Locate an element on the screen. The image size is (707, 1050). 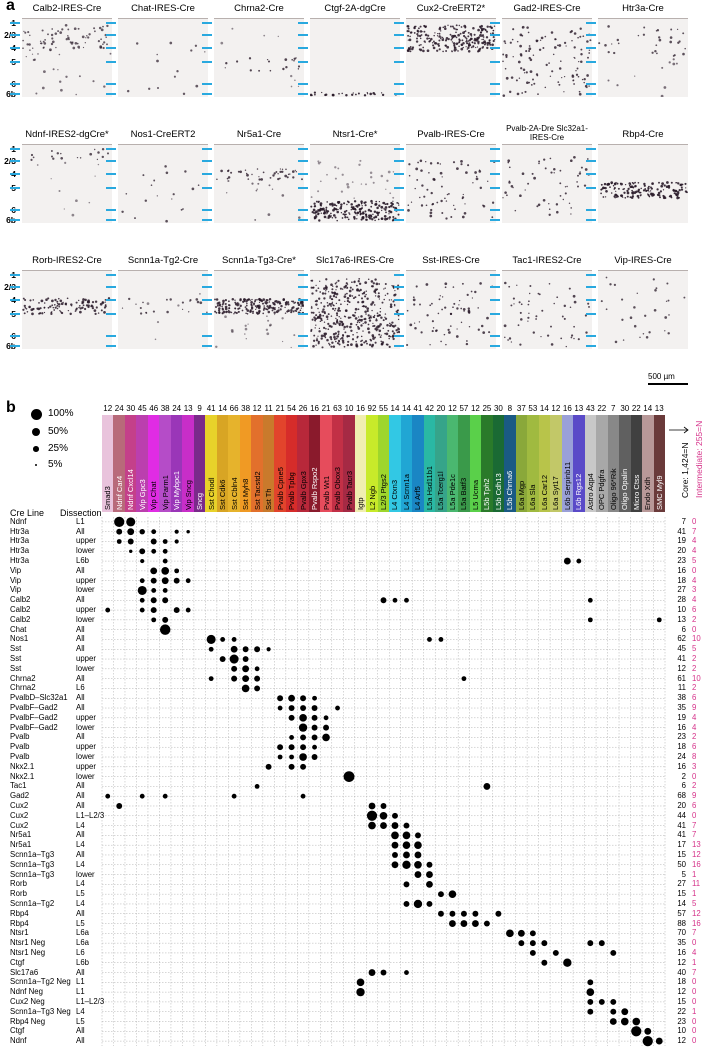
cluster-name: Ndnf Cxcl14 is located at coordinates (131, 489).